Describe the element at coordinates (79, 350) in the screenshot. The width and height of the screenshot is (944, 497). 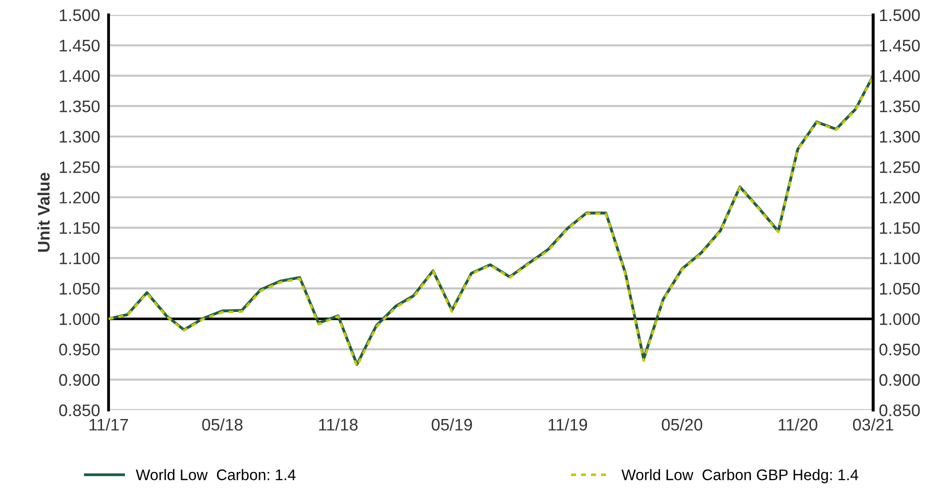
I see `y-tick-label: 0.950` at that location.